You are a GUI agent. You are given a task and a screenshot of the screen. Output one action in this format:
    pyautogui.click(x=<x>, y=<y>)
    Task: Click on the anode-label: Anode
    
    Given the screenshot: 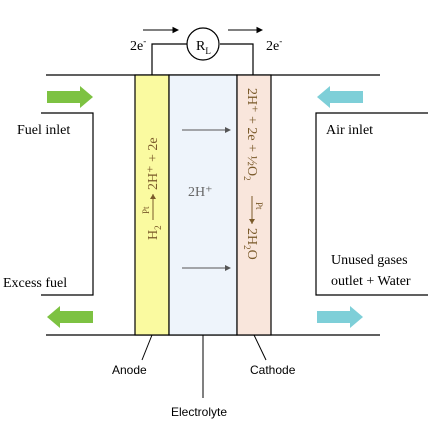 What is the action you would take?
    pyautogui.click(x=129, y=370)
    